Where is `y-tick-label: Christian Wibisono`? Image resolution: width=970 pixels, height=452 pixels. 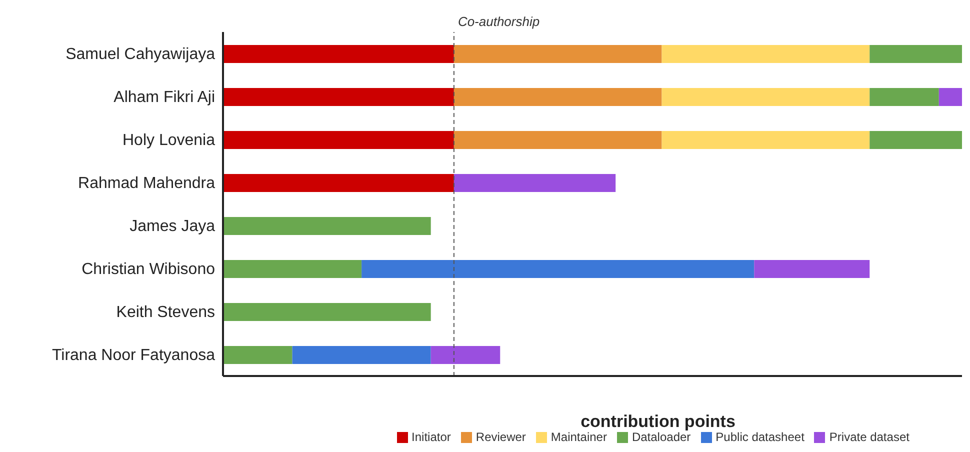
y-tick-label: Christian Wibisono is located at coordinates (149, 269).